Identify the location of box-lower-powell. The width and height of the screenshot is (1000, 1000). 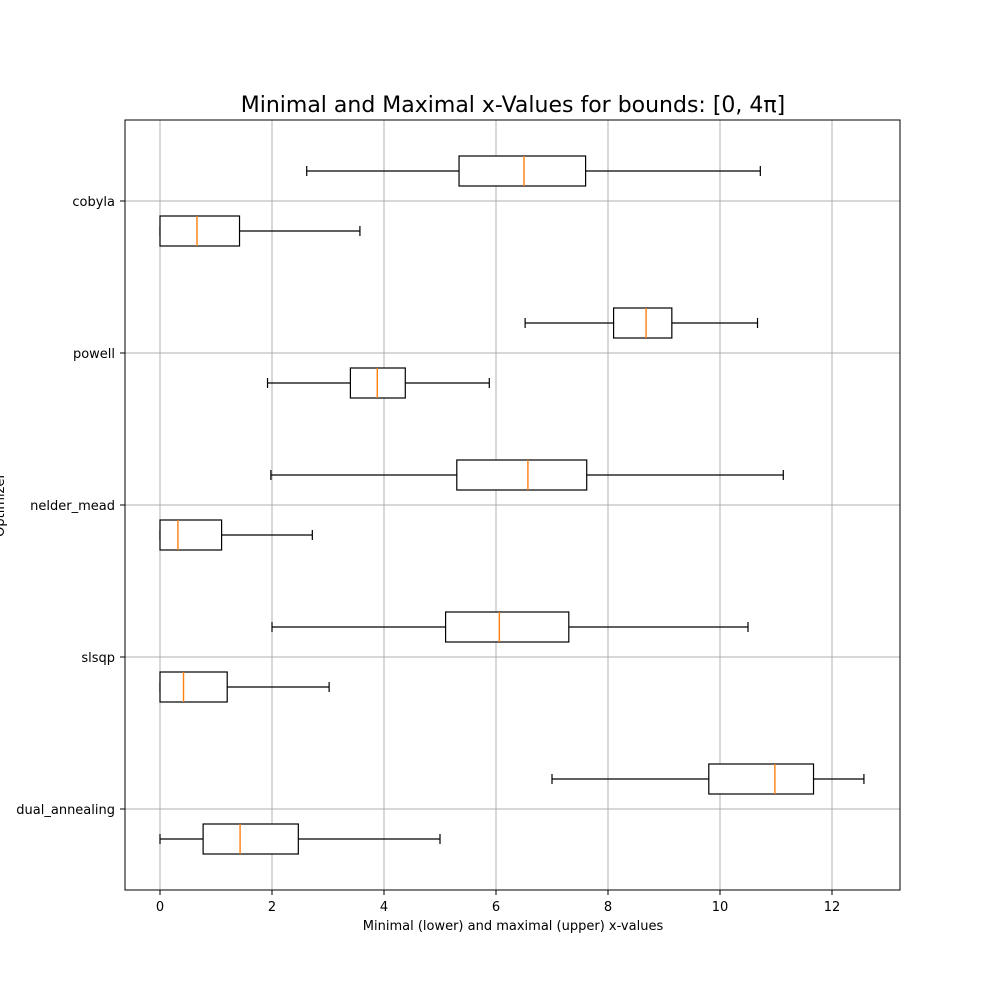
(378, 383).